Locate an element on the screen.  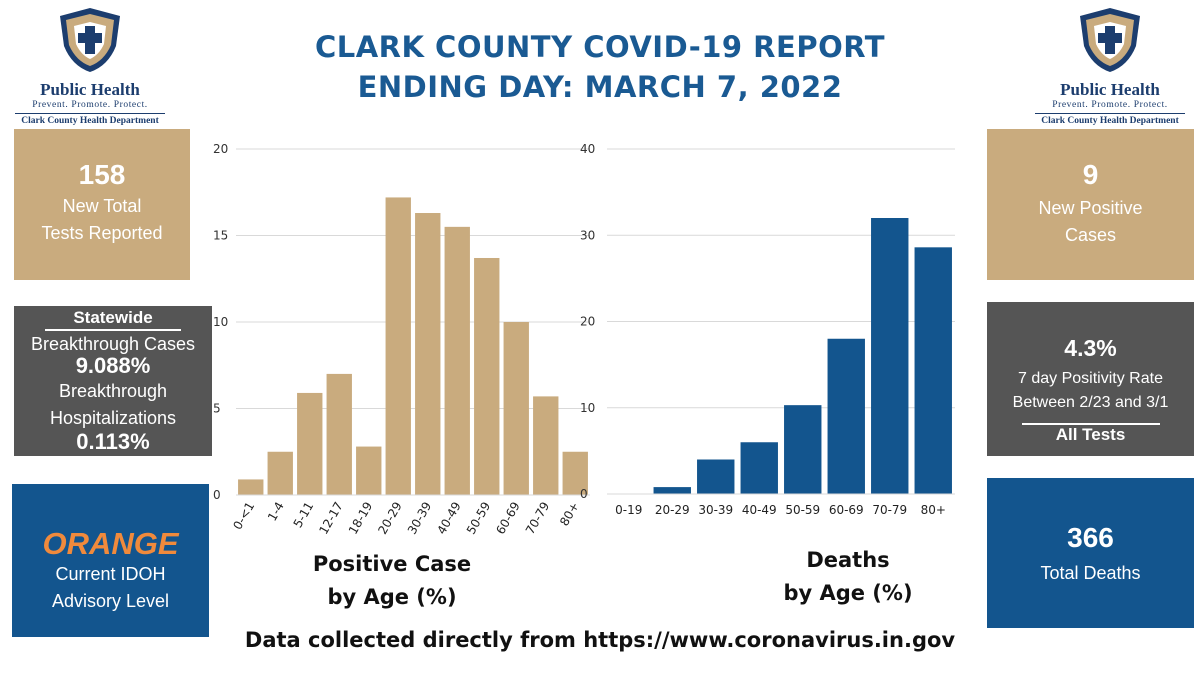
y-tick-label: 40 is located at coordinates (587, 149).